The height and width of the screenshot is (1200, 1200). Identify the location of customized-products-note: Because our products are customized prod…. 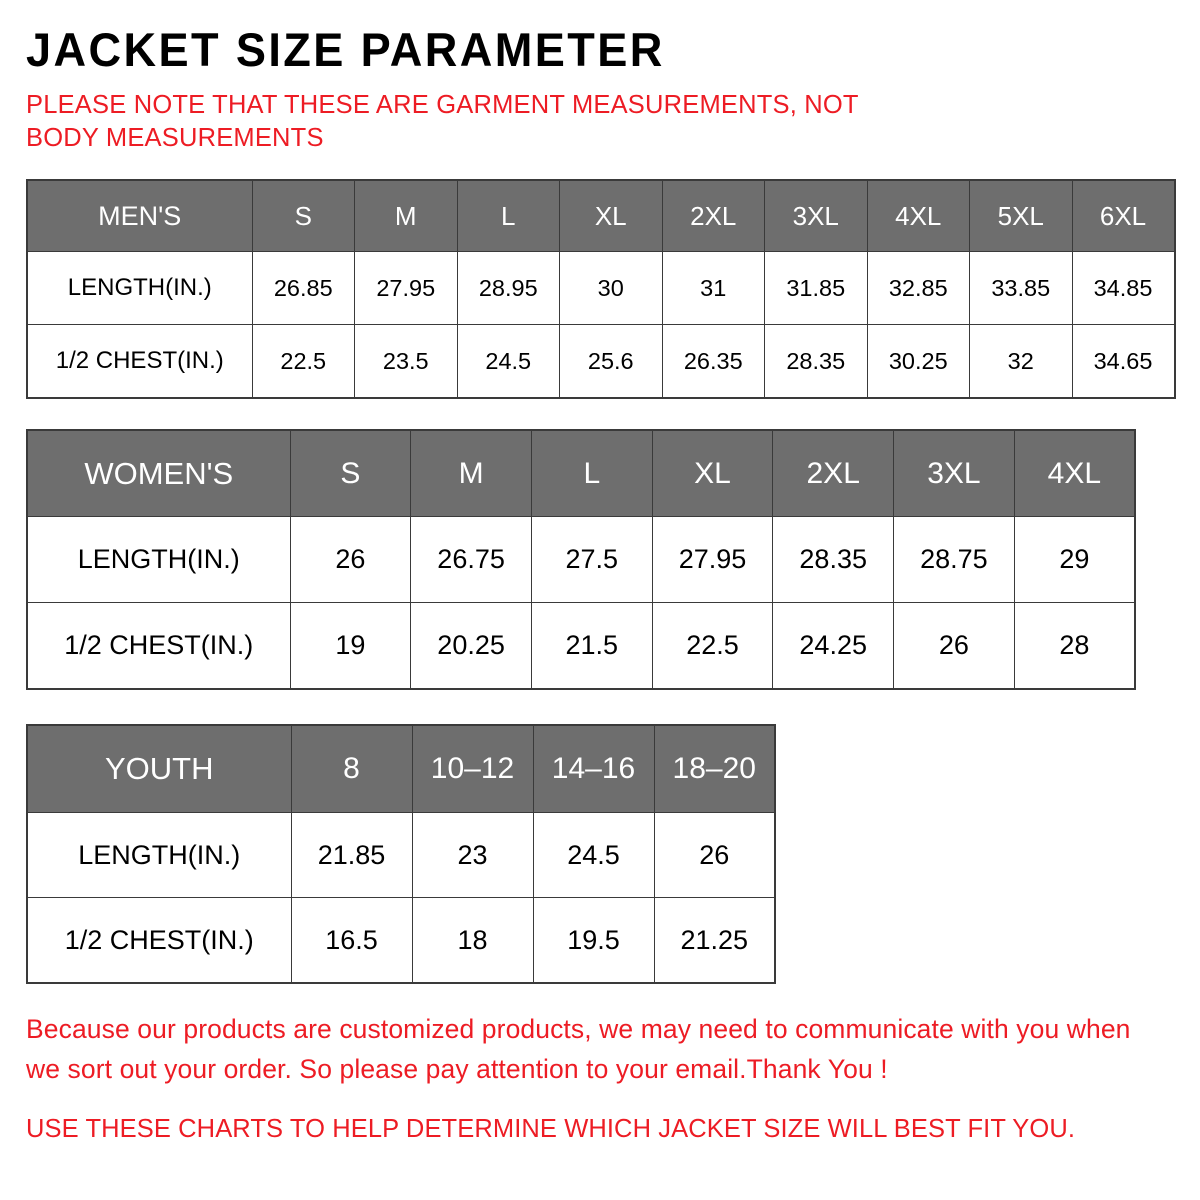
(578, 1049).